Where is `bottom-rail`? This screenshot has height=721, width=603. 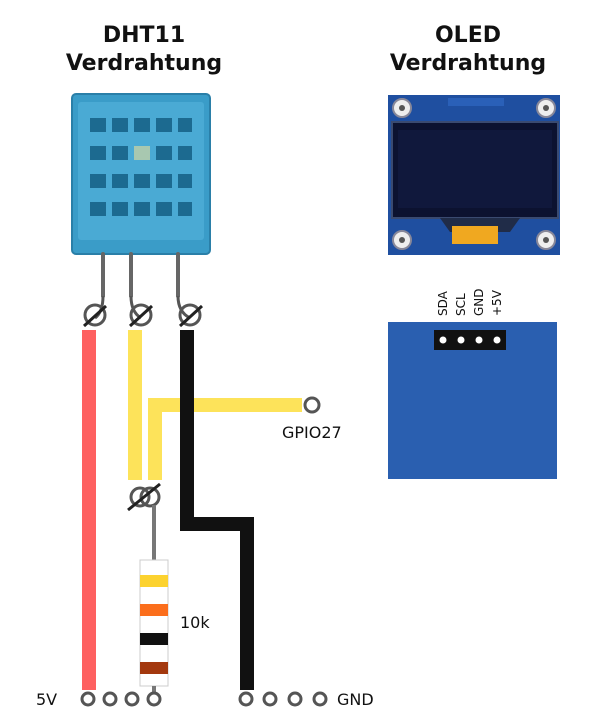 bottom-rail is located at coordinates (204, 699).